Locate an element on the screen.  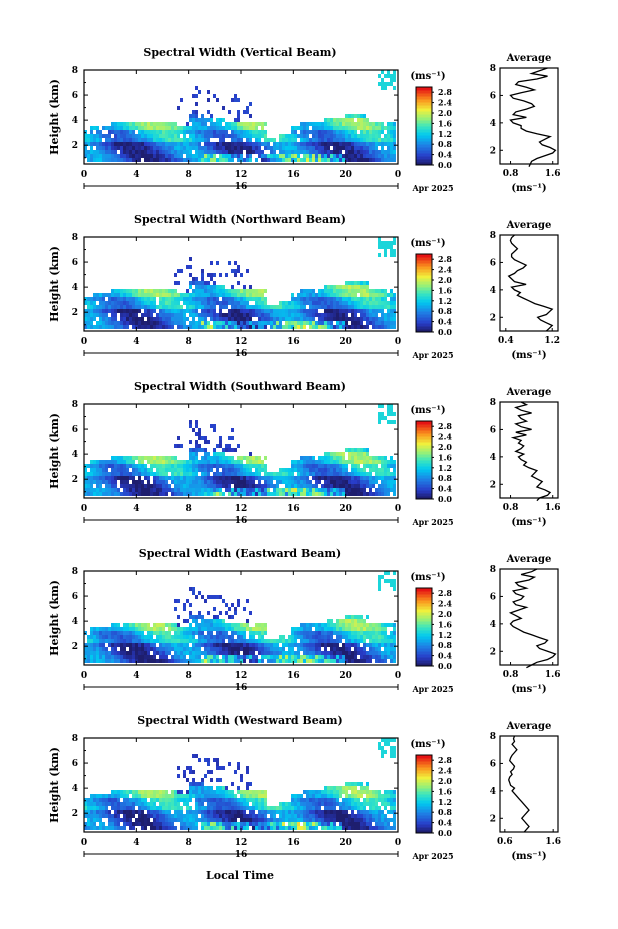
average-x-tick-label: 1.6 is located at coordinates (553, 508).